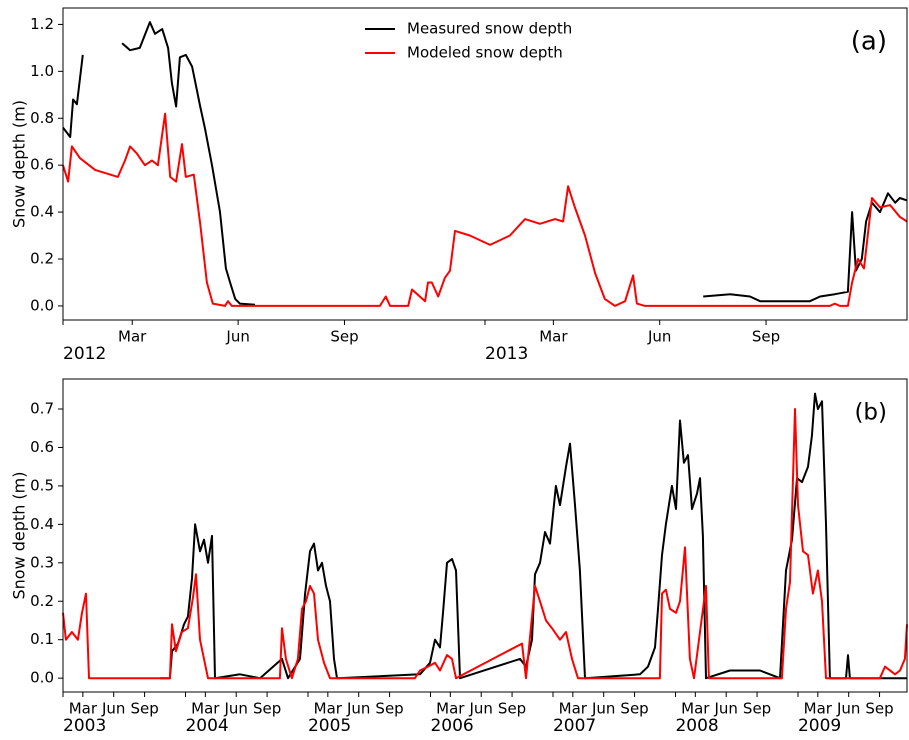 This screenshot has width=909, height=740. What do you see at coordinates (574, 726) in the screenshot?
I see `x-year-label: 2007` at bounding box center [574, 726].